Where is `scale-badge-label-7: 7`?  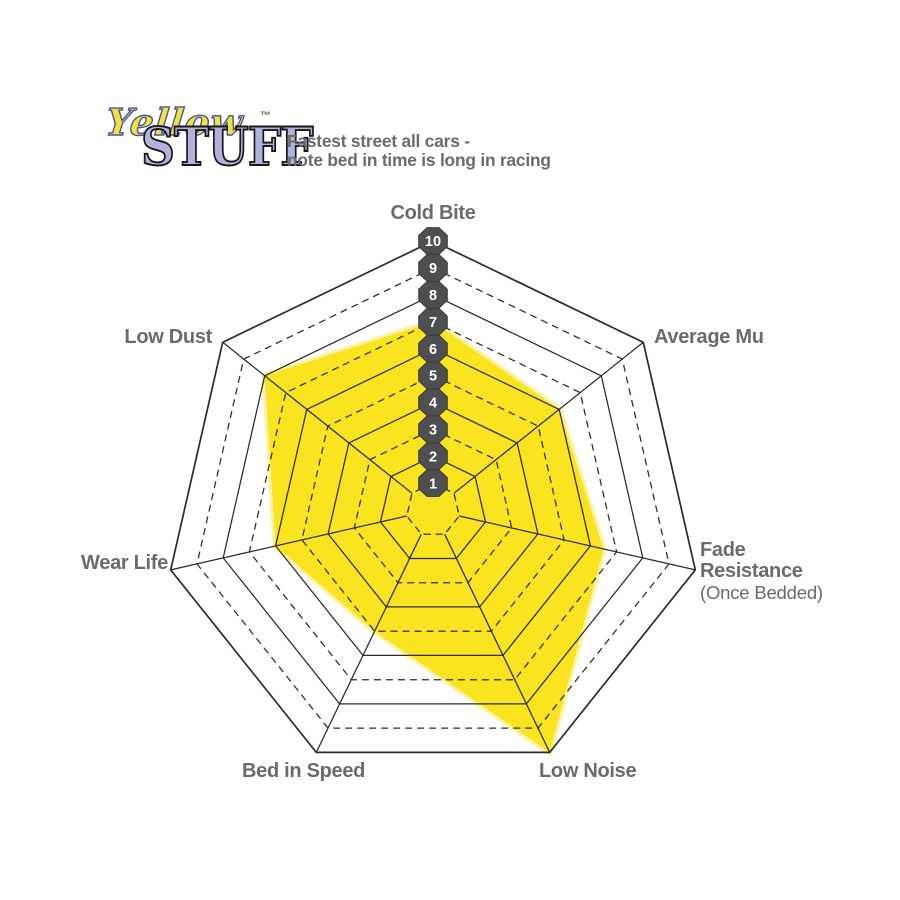 scale-badge-label-7: 7 is located at coordinates (433, 323).